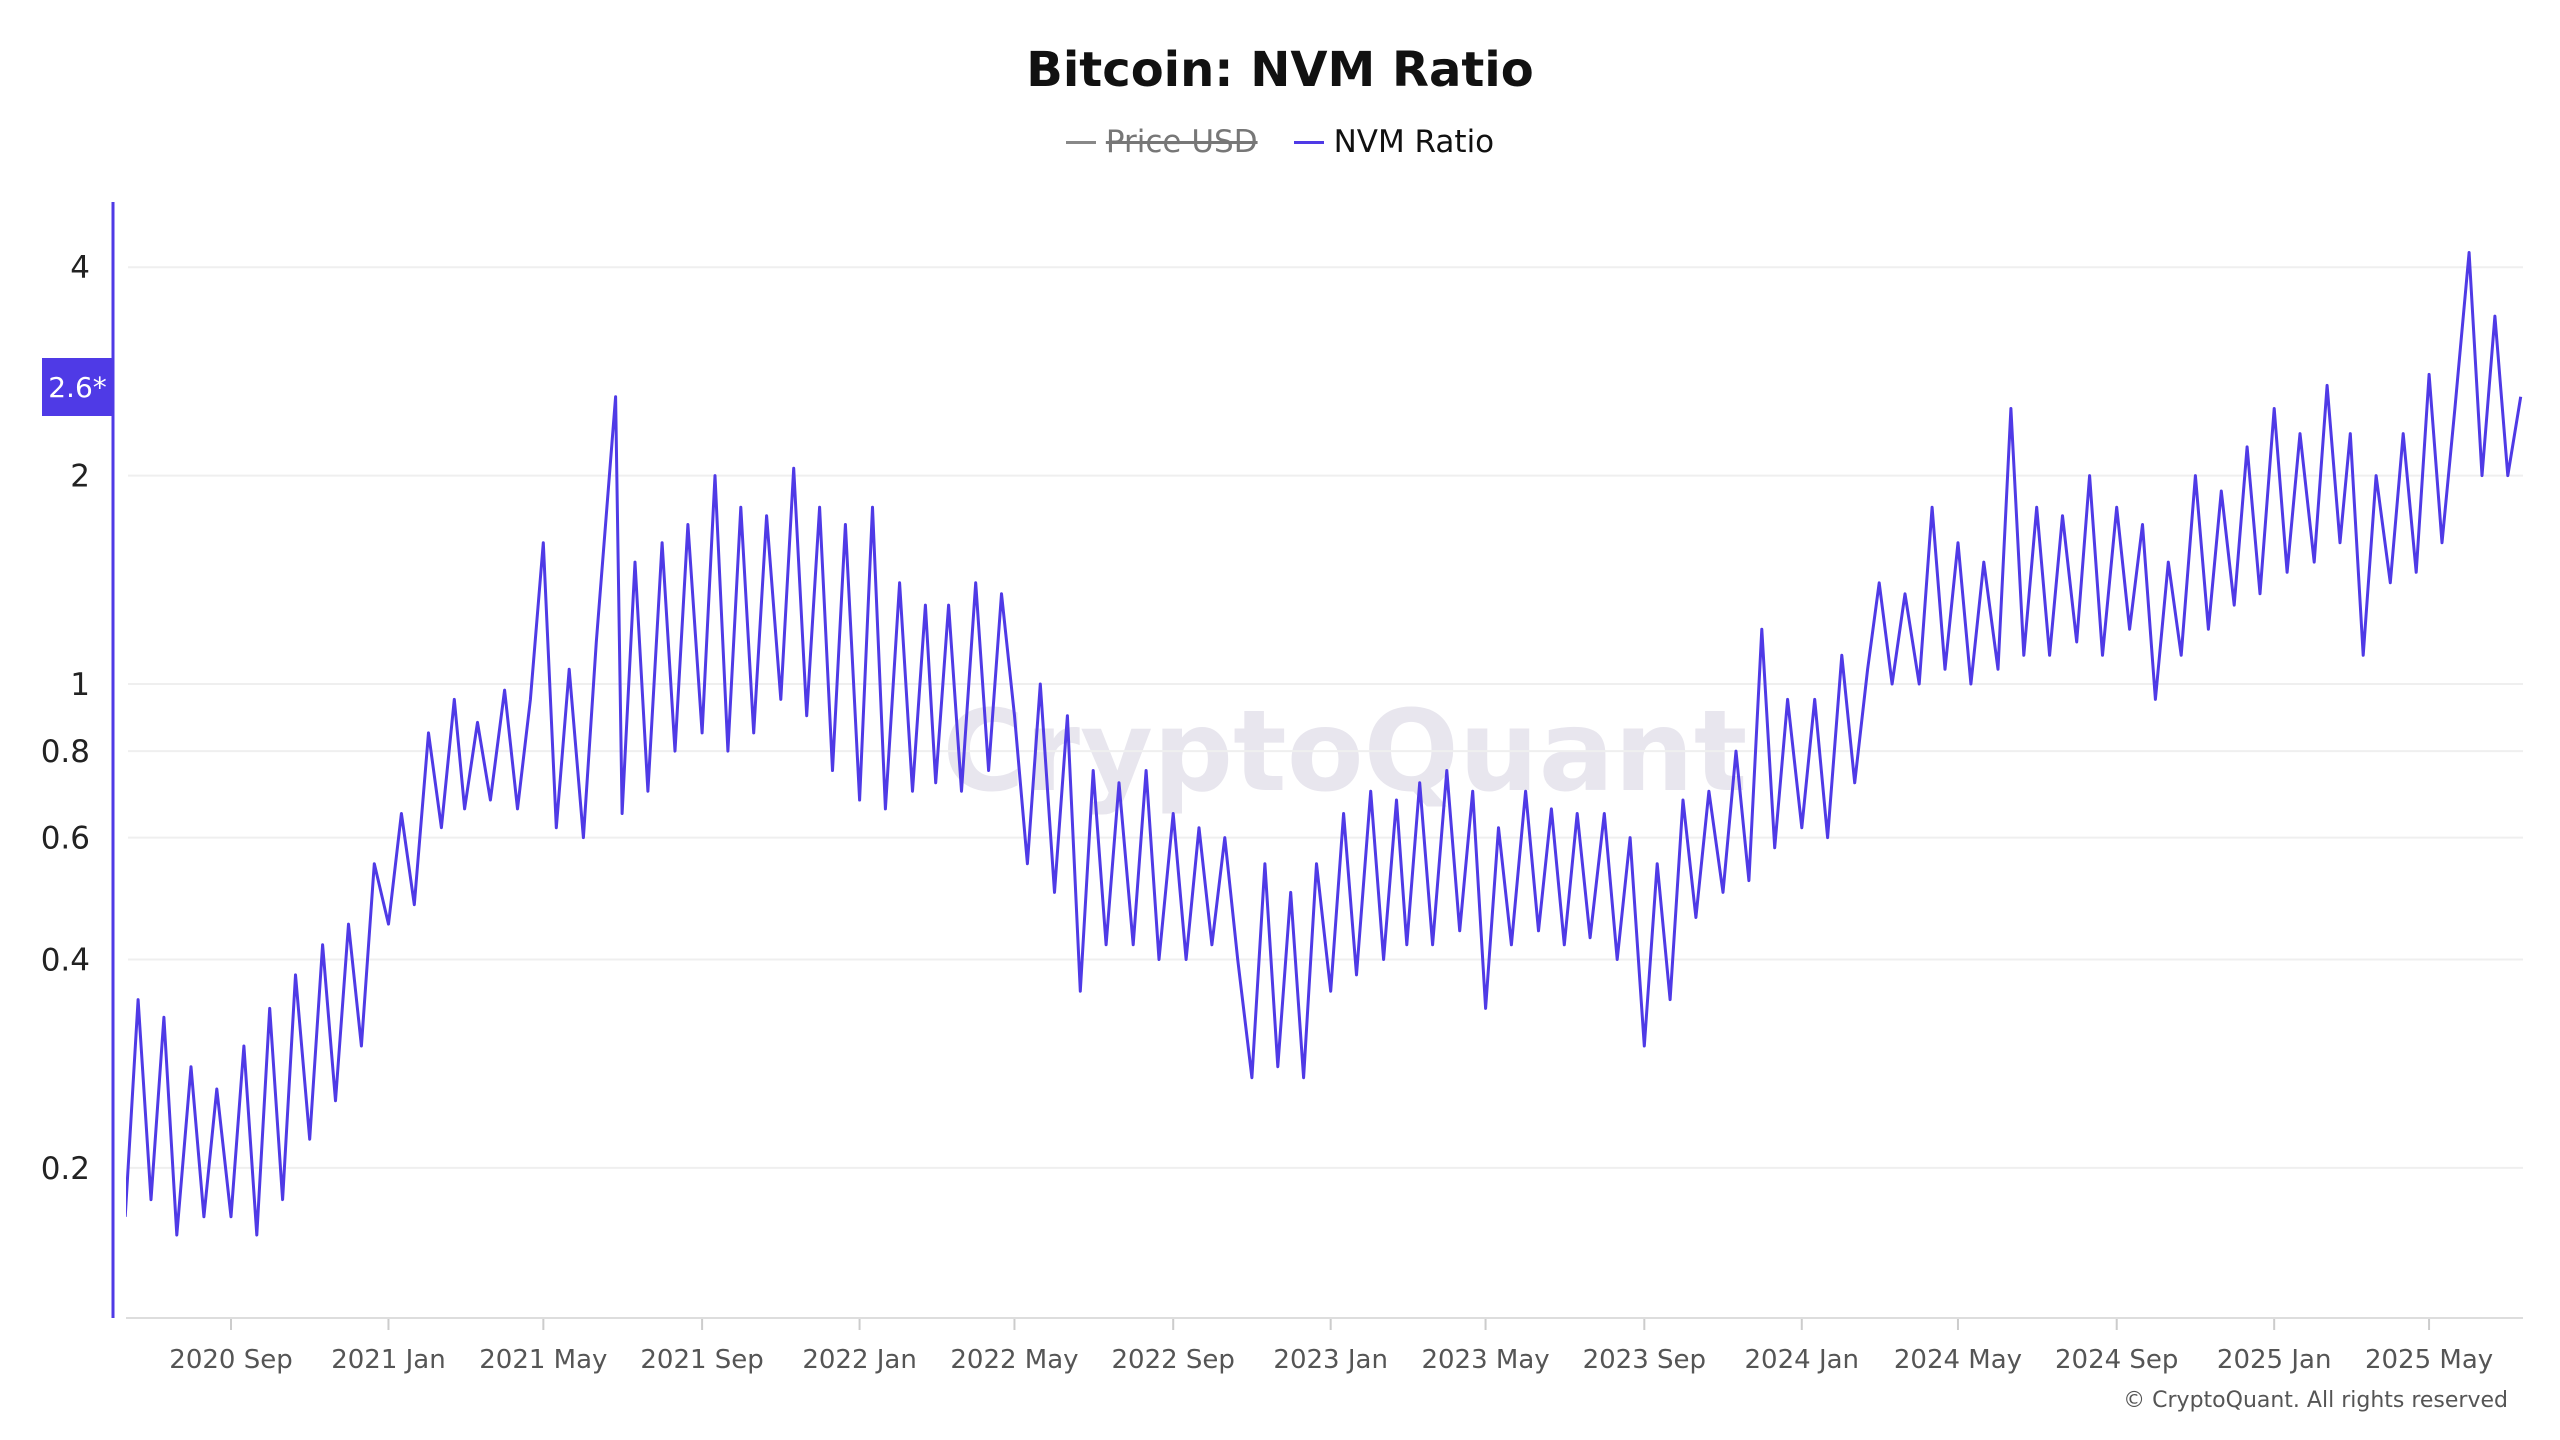 Image resolution: width=2560 pixels, height=1440 pixels. What do you see at coordinates (1280, 142) in the screenshot?
I see `legend: Price USD NVM Ratio` at bounding box center [1280, 142].